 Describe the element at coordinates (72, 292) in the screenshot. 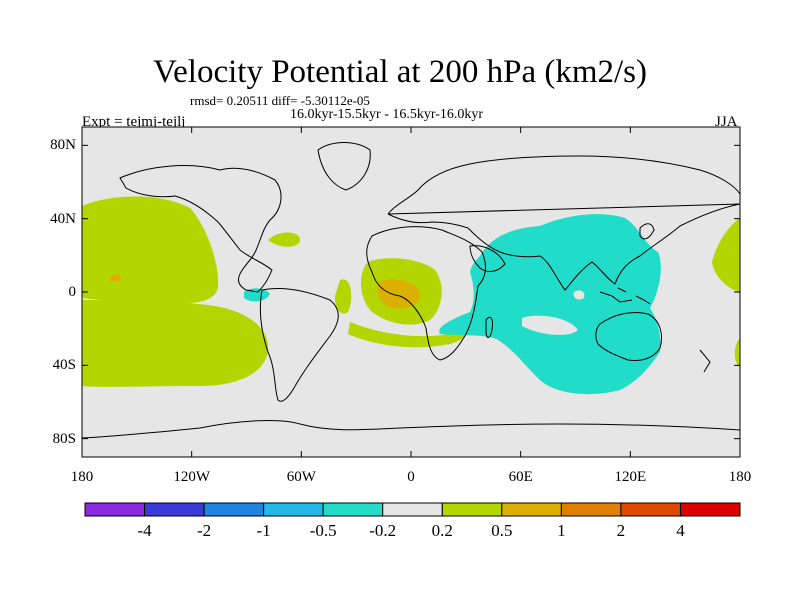

I see `lat-label: 0` at that location.